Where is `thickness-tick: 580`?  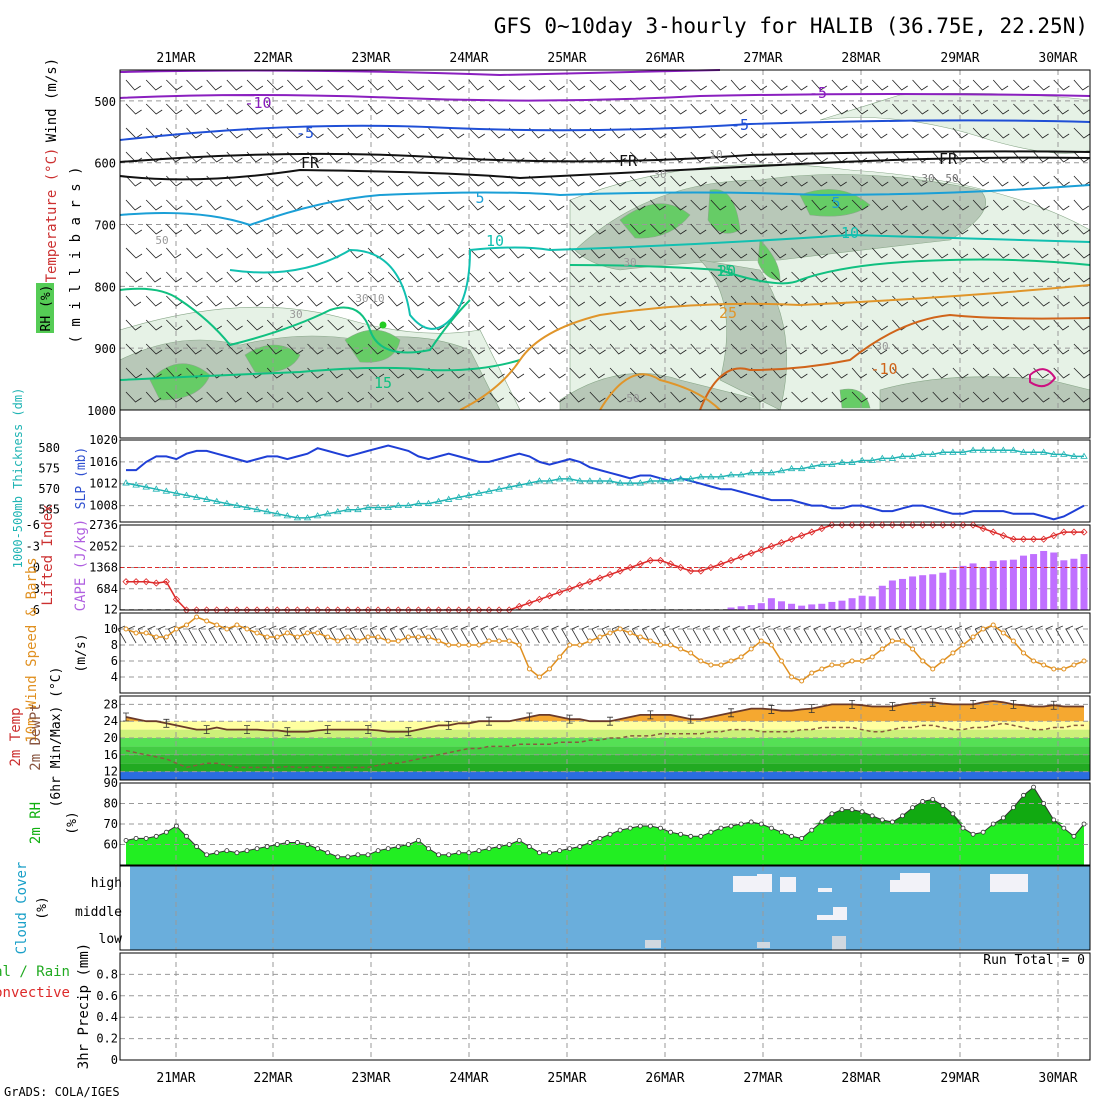 thickness-tick: 580 is located at coordinates (49, 448).